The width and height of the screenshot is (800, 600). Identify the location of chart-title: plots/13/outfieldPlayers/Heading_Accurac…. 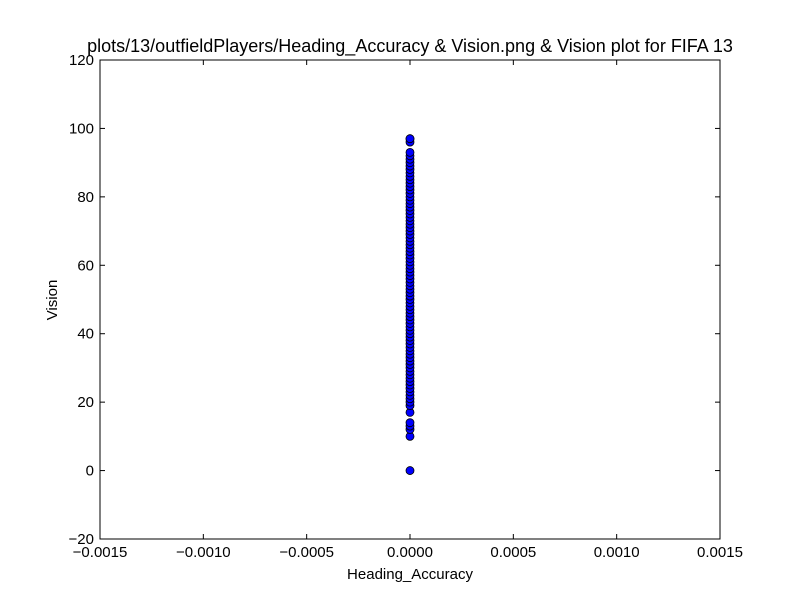
(410, 46).